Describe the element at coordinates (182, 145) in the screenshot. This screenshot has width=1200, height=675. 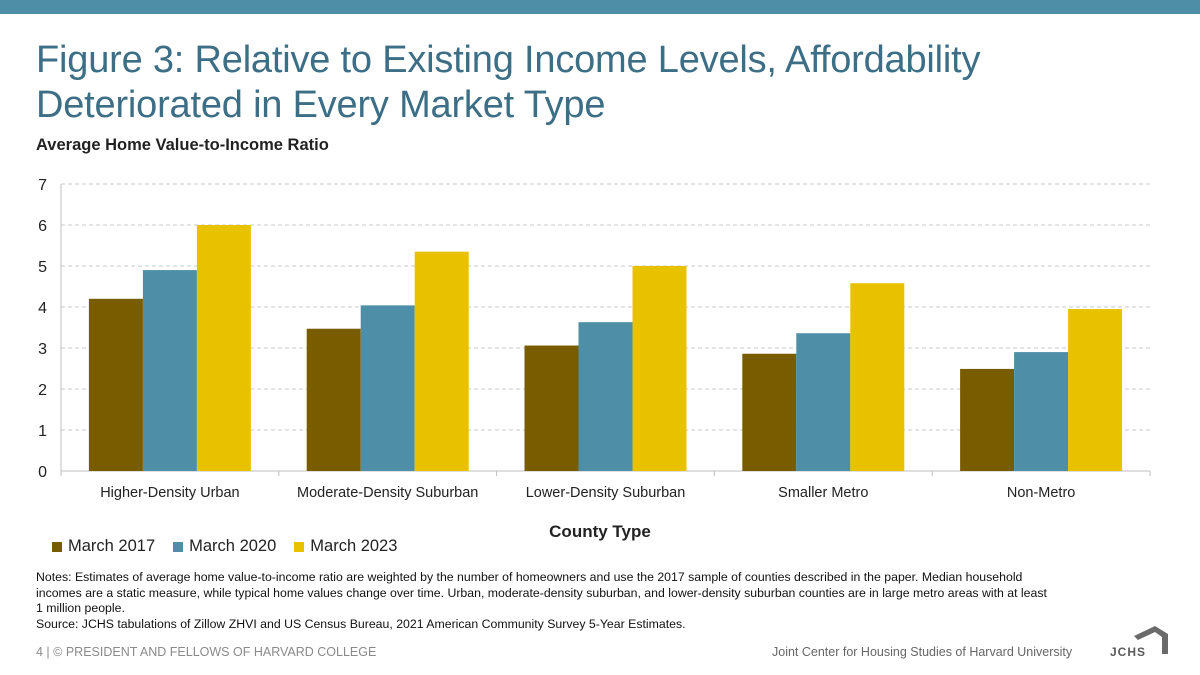
I see `chart-title: Average Home Value-to-Income Ratio` at that location.